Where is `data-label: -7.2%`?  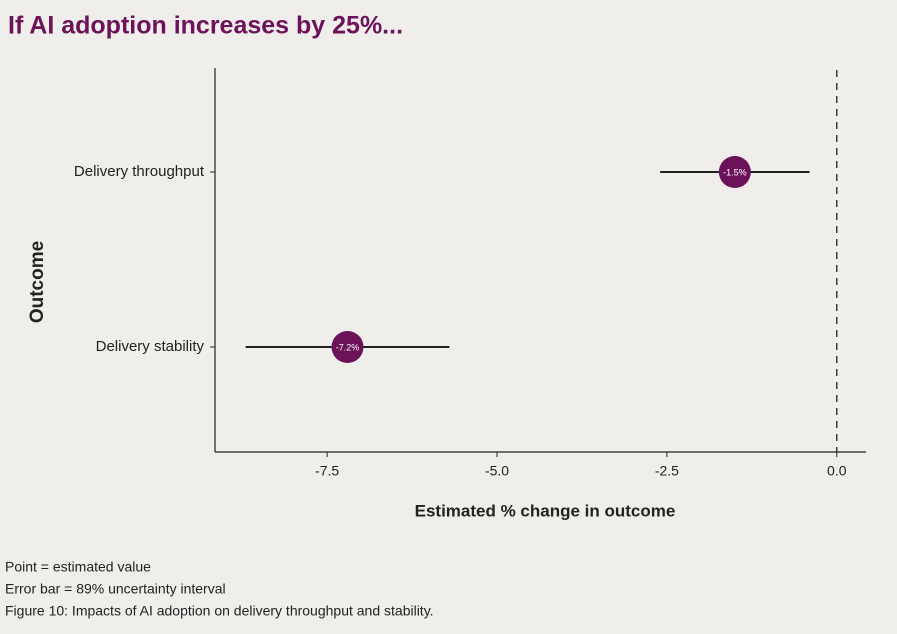 data-label: -7.2% is located at coordinates (348, 347).